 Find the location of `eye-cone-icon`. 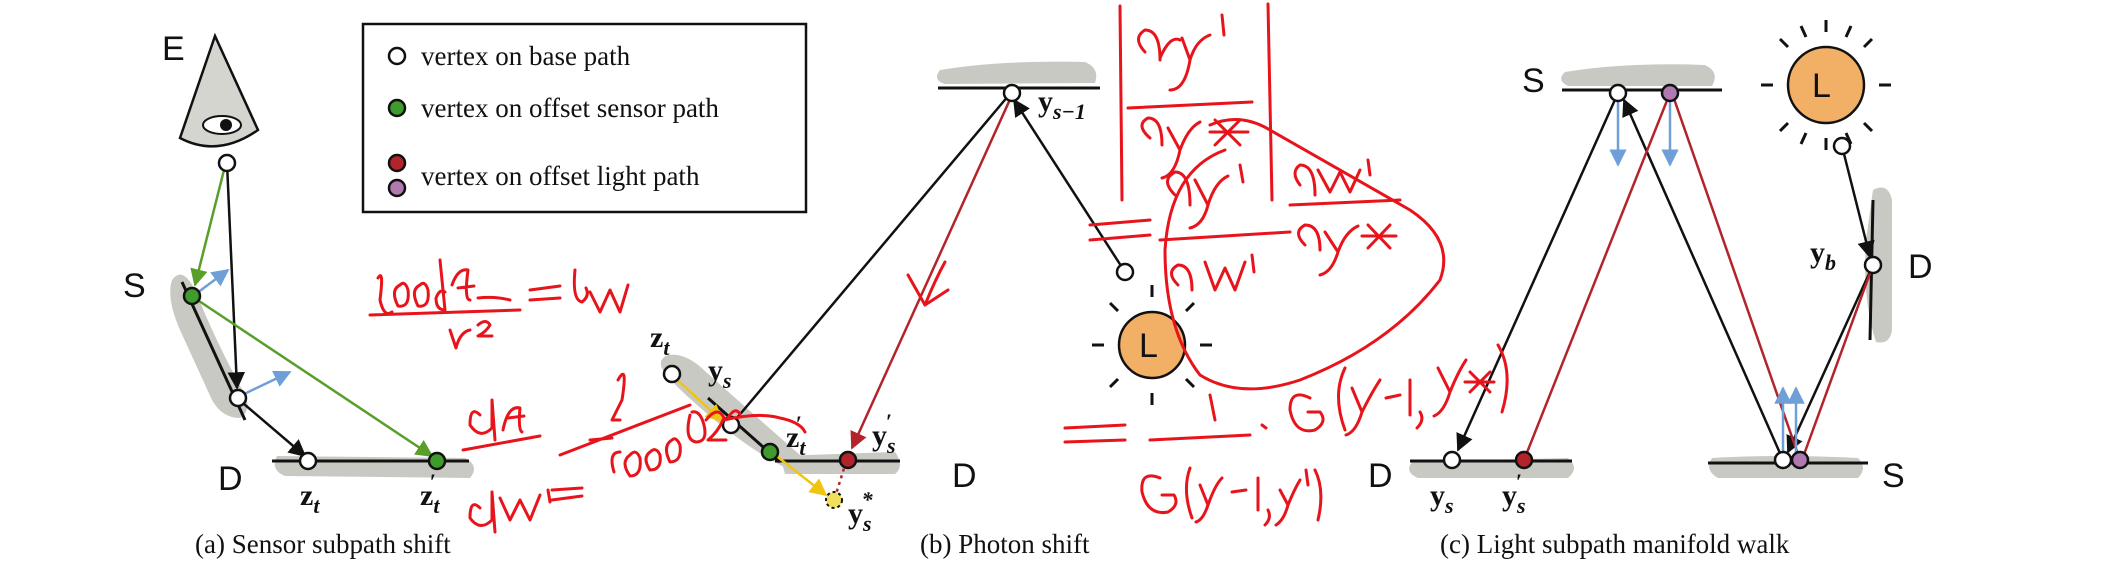

eye-cone-icon is located at coordinates (219, 90).